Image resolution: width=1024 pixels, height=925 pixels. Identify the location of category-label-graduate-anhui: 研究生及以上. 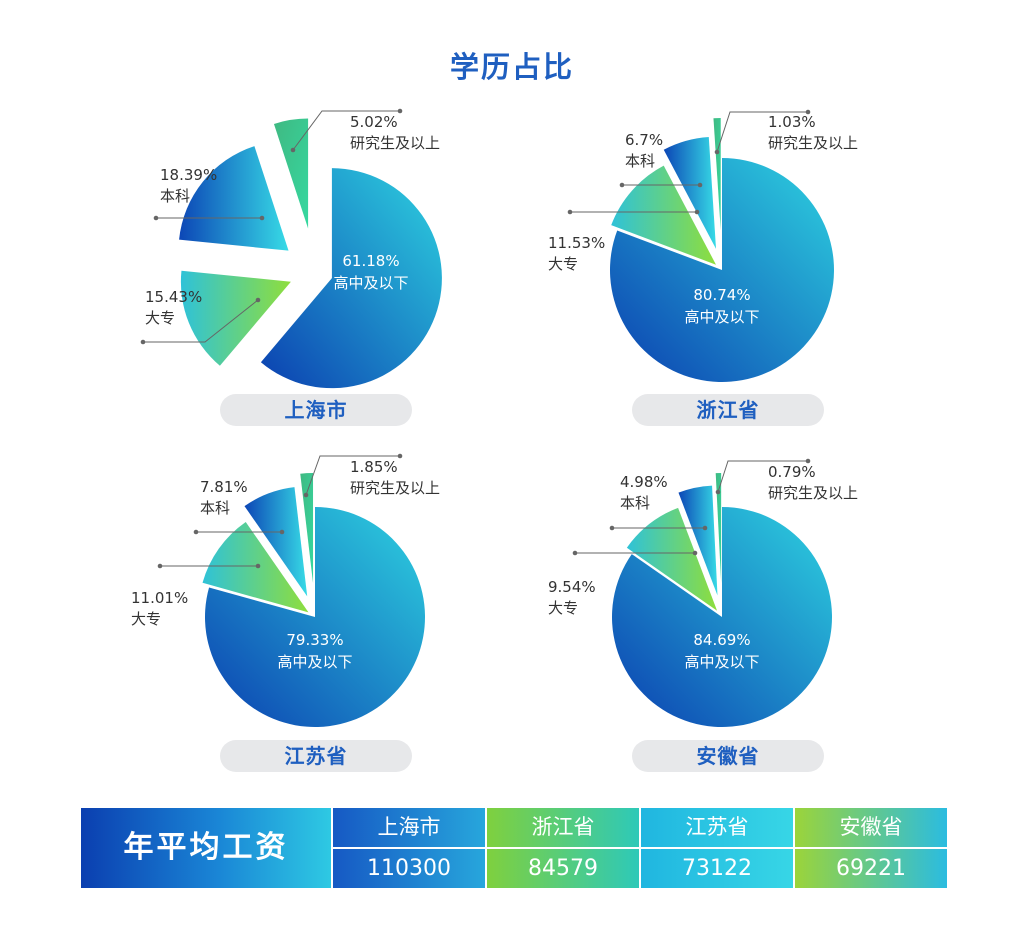
(813, 493).